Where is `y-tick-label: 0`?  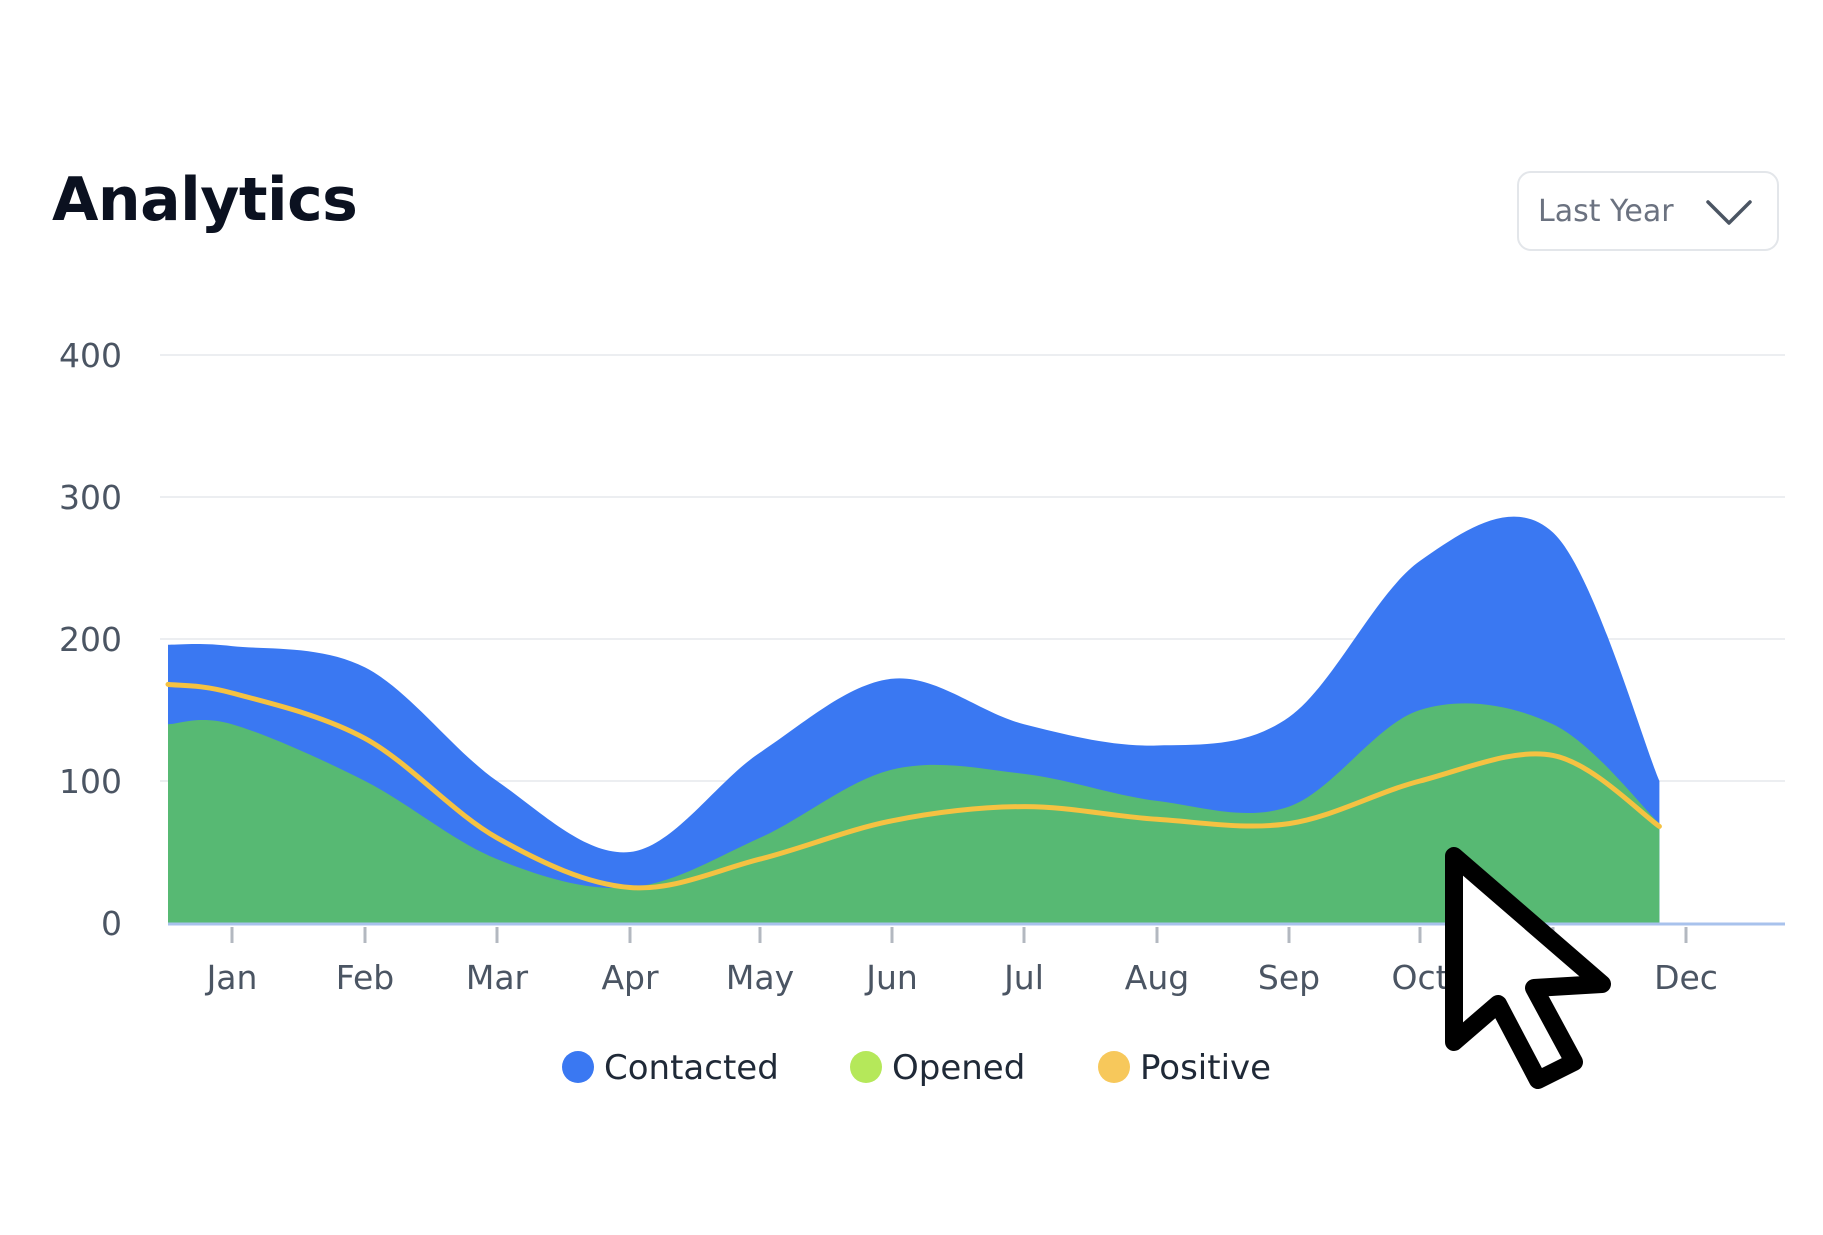 y-tick-label: 0 is located at coordinates (111, 923).